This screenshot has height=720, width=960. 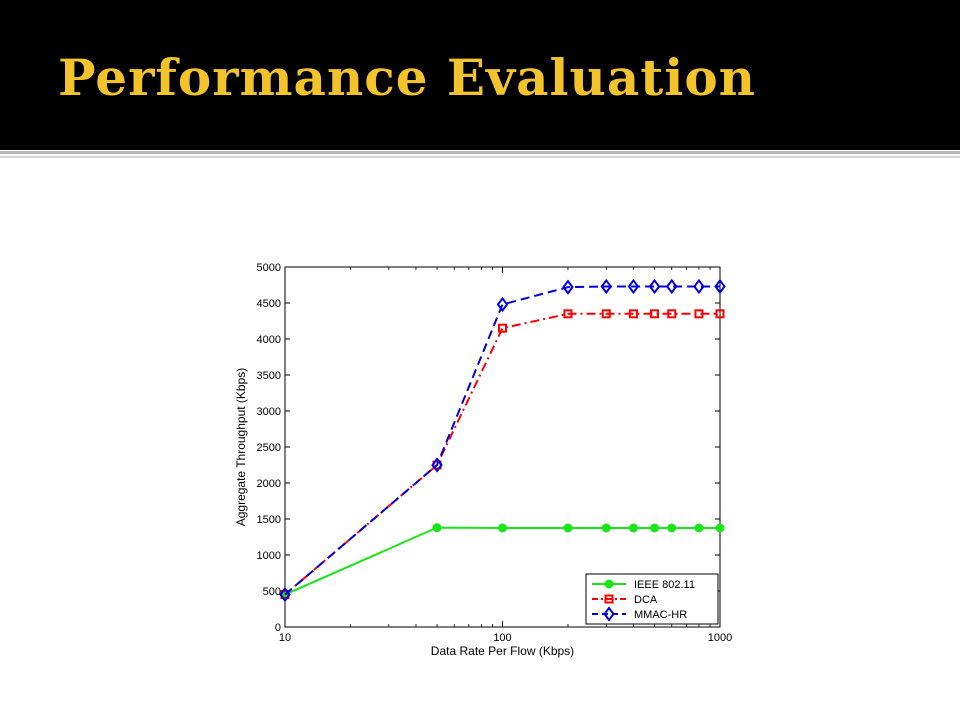 What do you see at coordinates (660, 615) in the screenshot?
I see `legend-label: MMAC-HR` at bounding box center [660, 615].